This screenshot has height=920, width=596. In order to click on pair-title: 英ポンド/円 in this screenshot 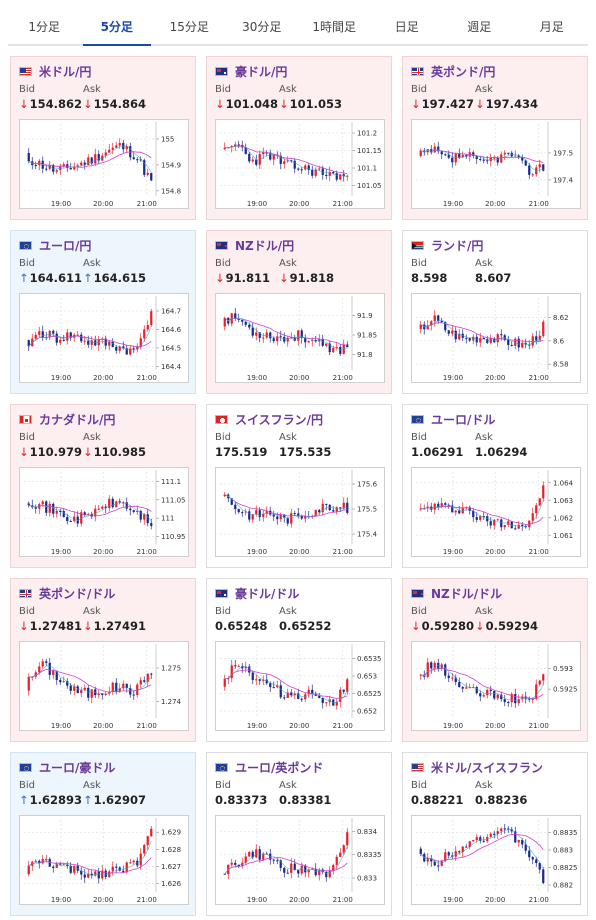, I will do `click(453, 71)`.